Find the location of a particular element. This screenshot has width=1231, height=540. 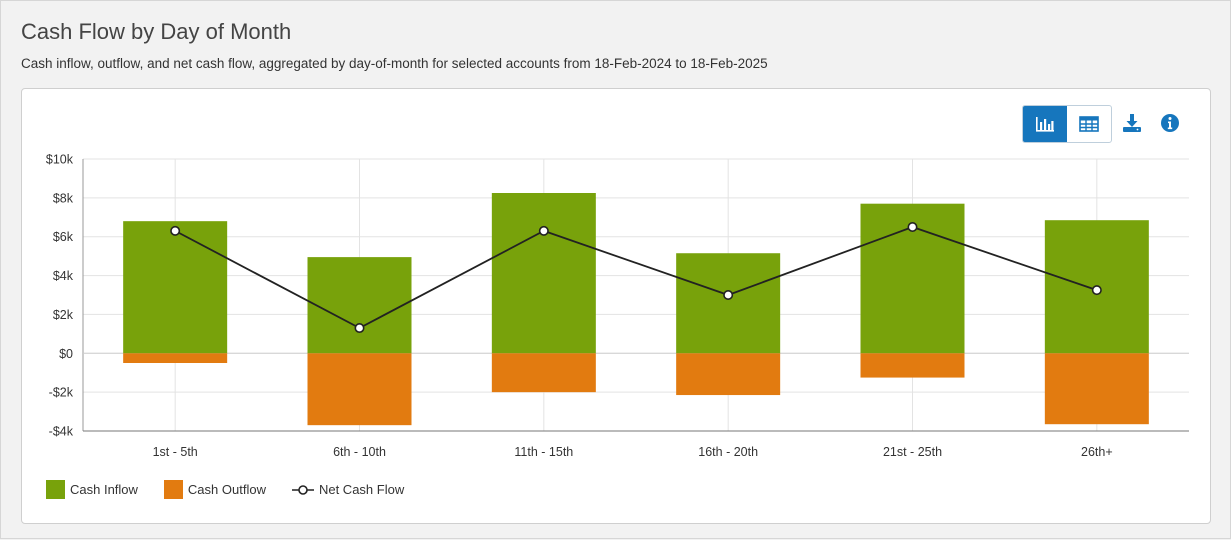

legend-swatch-outflow is located at coordinates (173, 489).